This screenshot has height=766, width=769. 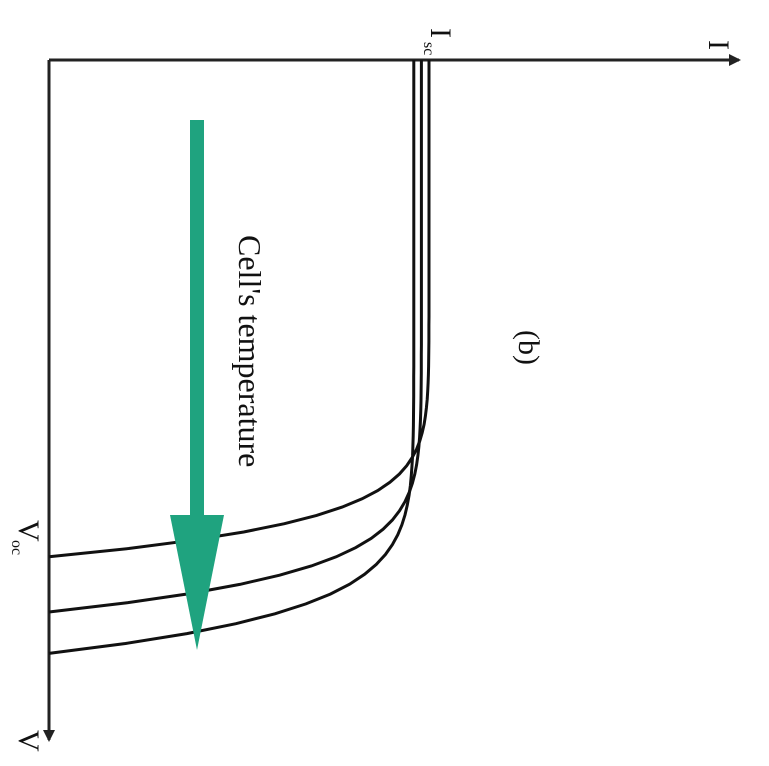 What do you see at coordinates (197, 385) in the screenshot?
I see `temperature-arrow` at bounding box center [197, 385].